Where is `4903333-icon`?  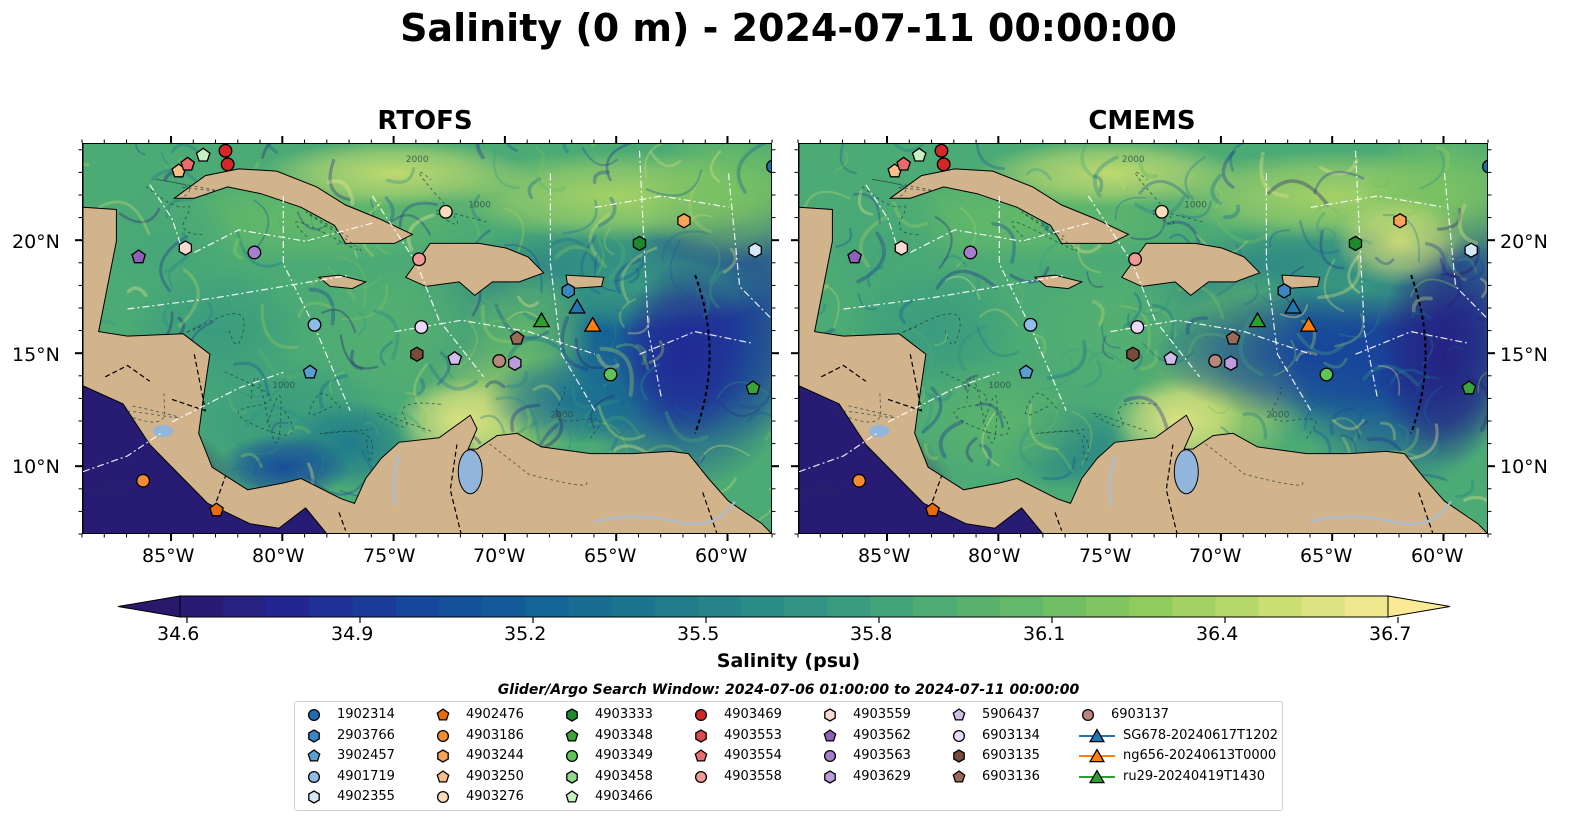
4903333-icon is located at coordinates (572, 715).